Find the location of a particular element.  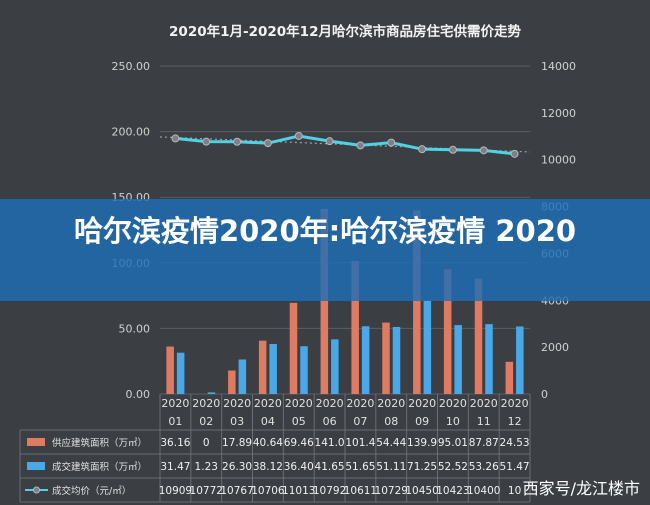

table-cell: 10450 is located at coordinates (421, 491).